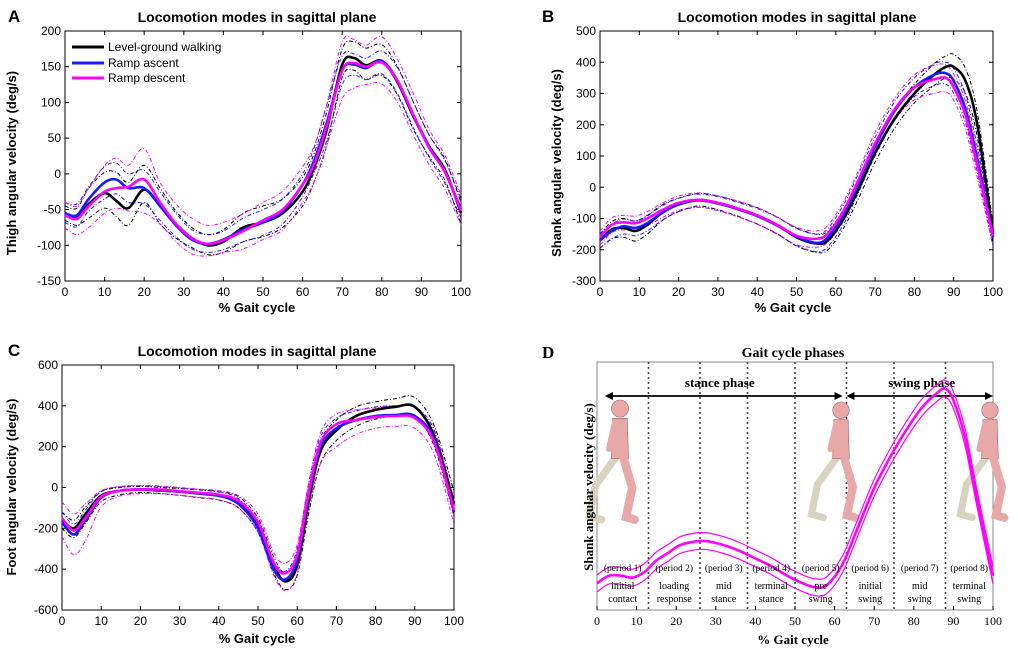  What do you see at coordinates (990, 410) in the screenshot?
I see `person-head` at bounding box center [990, 410].